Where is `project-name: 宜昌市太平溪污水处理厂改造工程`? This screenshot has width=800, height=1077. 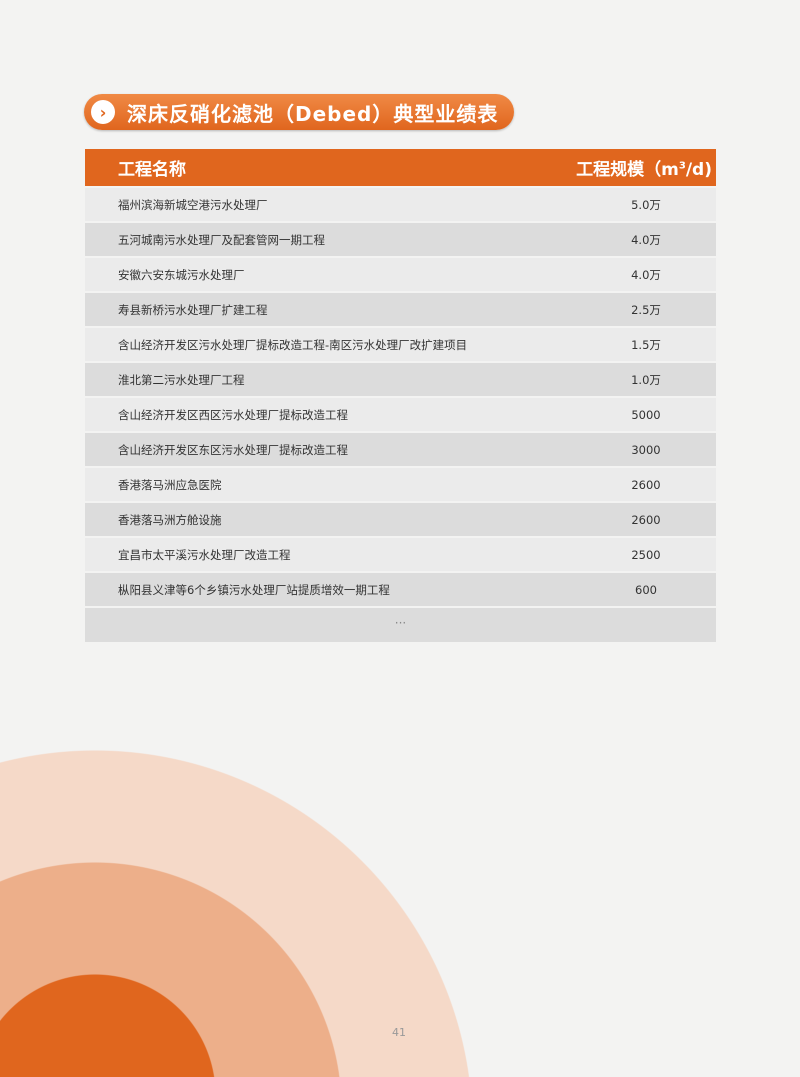
project-name: 宜昌市太平溪污水处理厂改造工程 is located at coordinates (204, 554).